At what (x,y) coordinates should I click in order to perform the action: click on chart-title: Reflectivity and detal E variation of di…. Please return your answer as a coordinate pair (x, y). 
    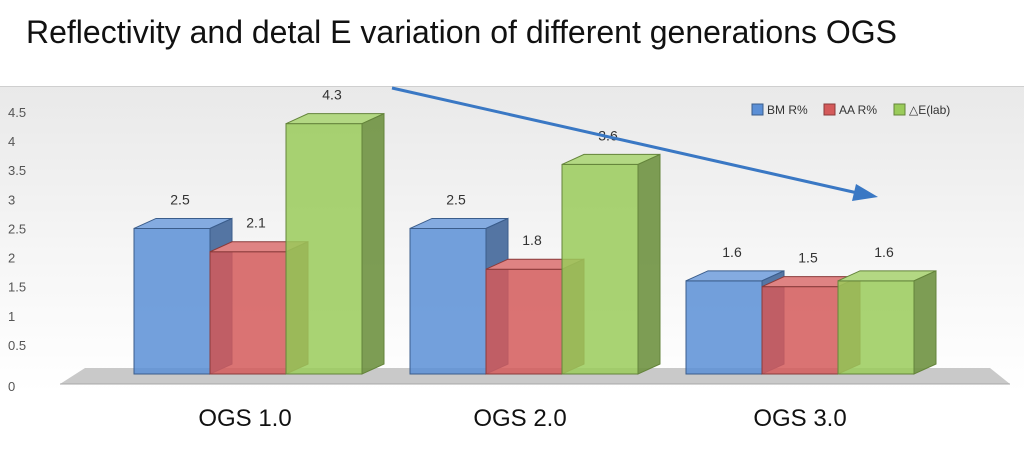
    Looking at the image, I should click on (461, 32).